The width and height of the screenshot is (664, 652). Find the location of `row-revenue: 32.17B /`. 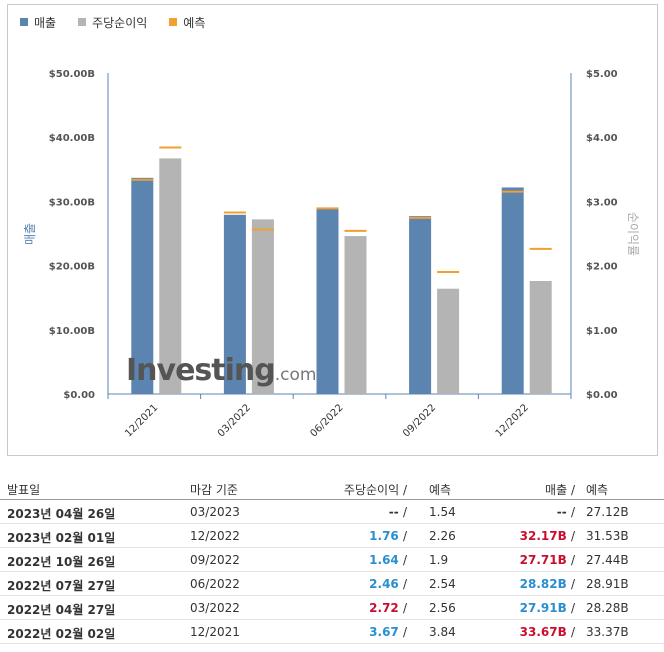

row-revenue: 32.17B / is located at coordinates (547, 536).